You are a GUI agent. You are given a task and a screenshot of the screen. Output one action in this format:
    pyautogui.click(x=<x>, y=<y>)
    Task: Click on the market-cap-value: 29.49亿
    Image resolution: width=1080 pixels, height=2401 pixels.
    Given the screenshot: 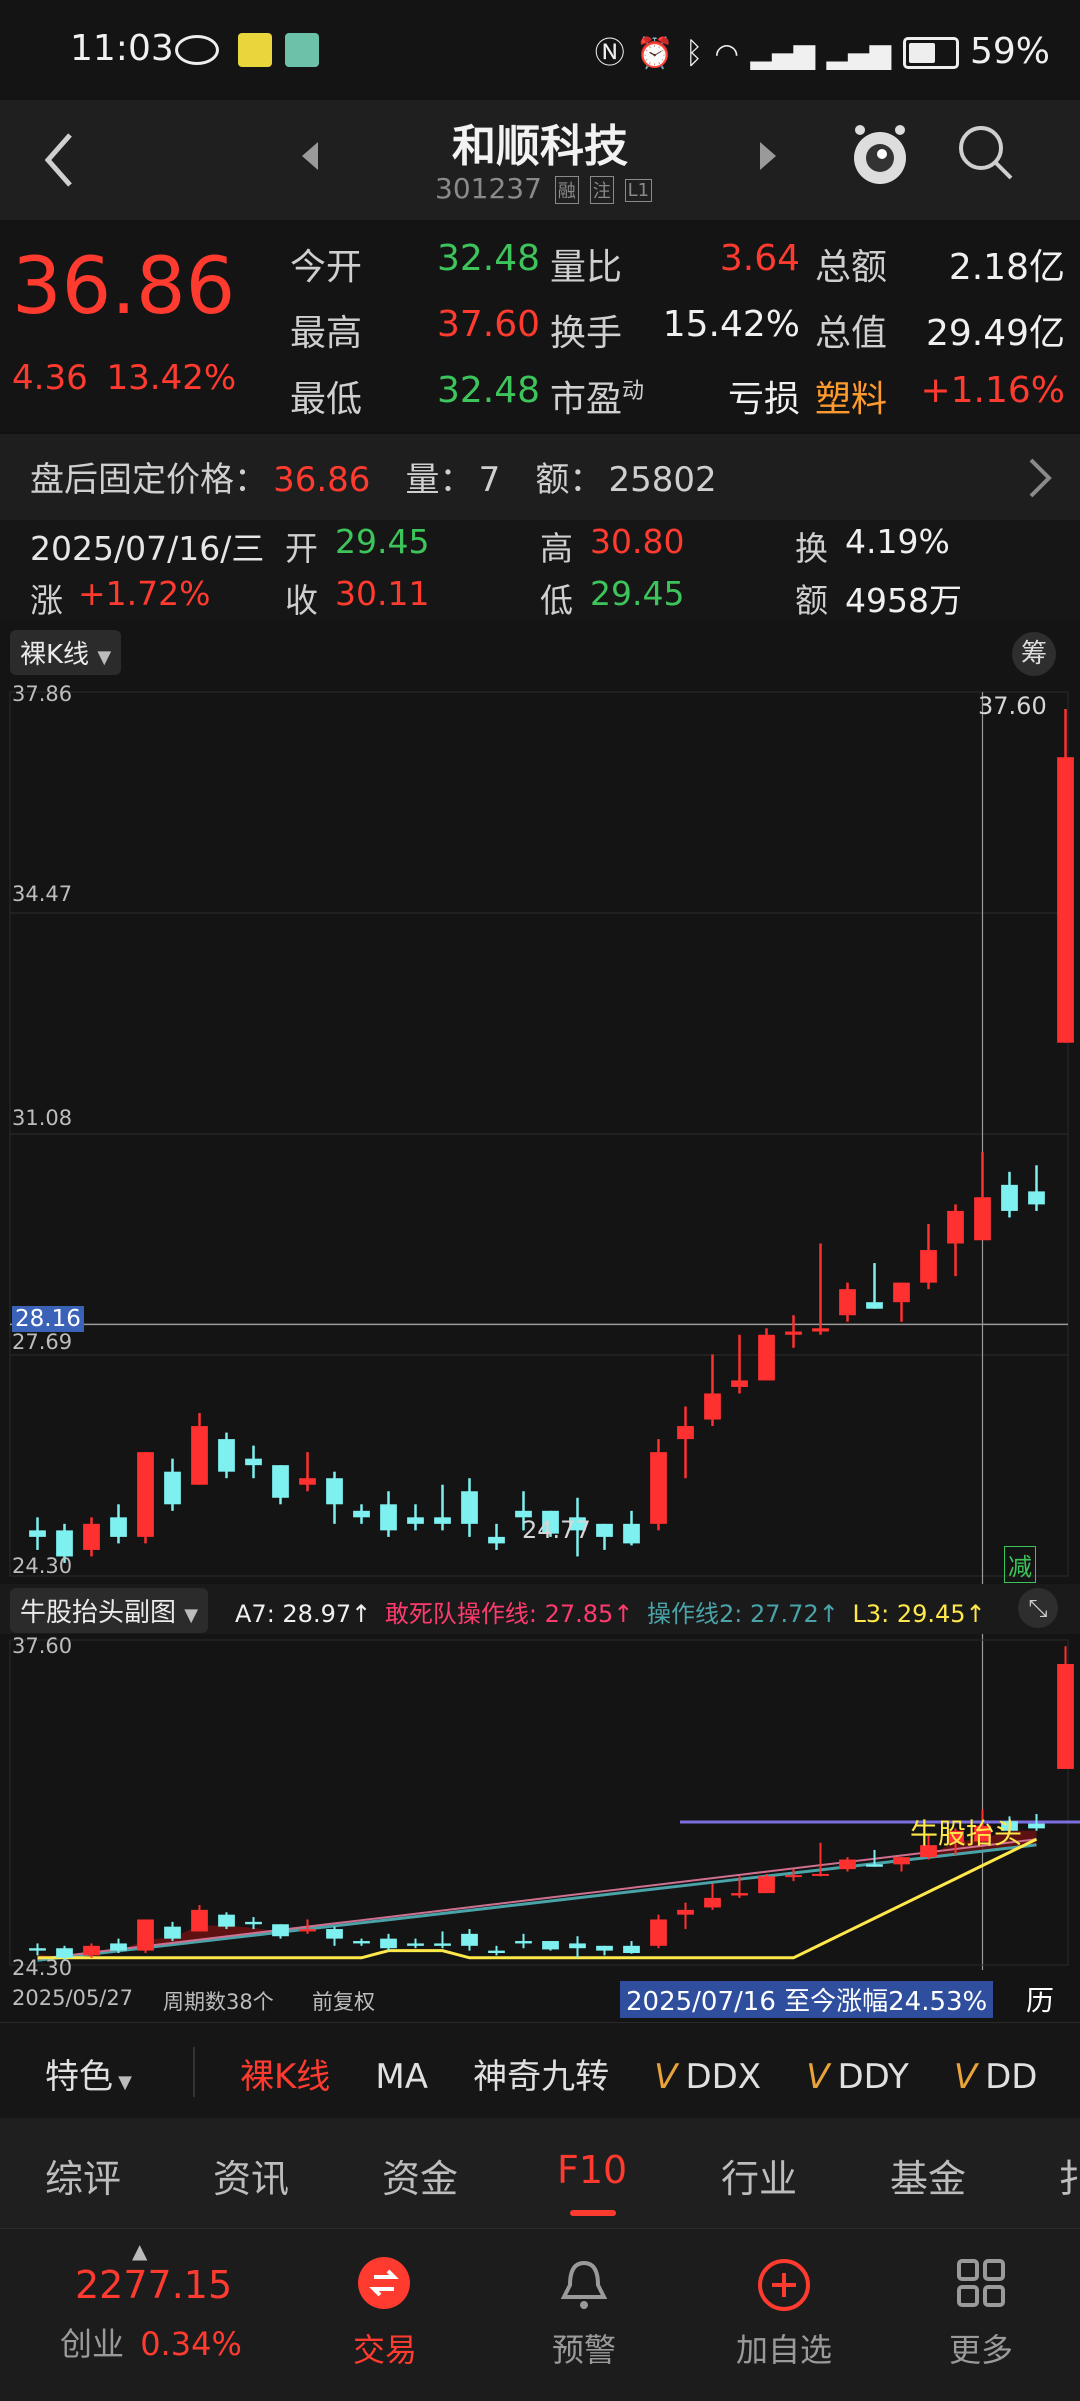 What is the action you would take?
    pyautogui.click(x=995, y=333)
    